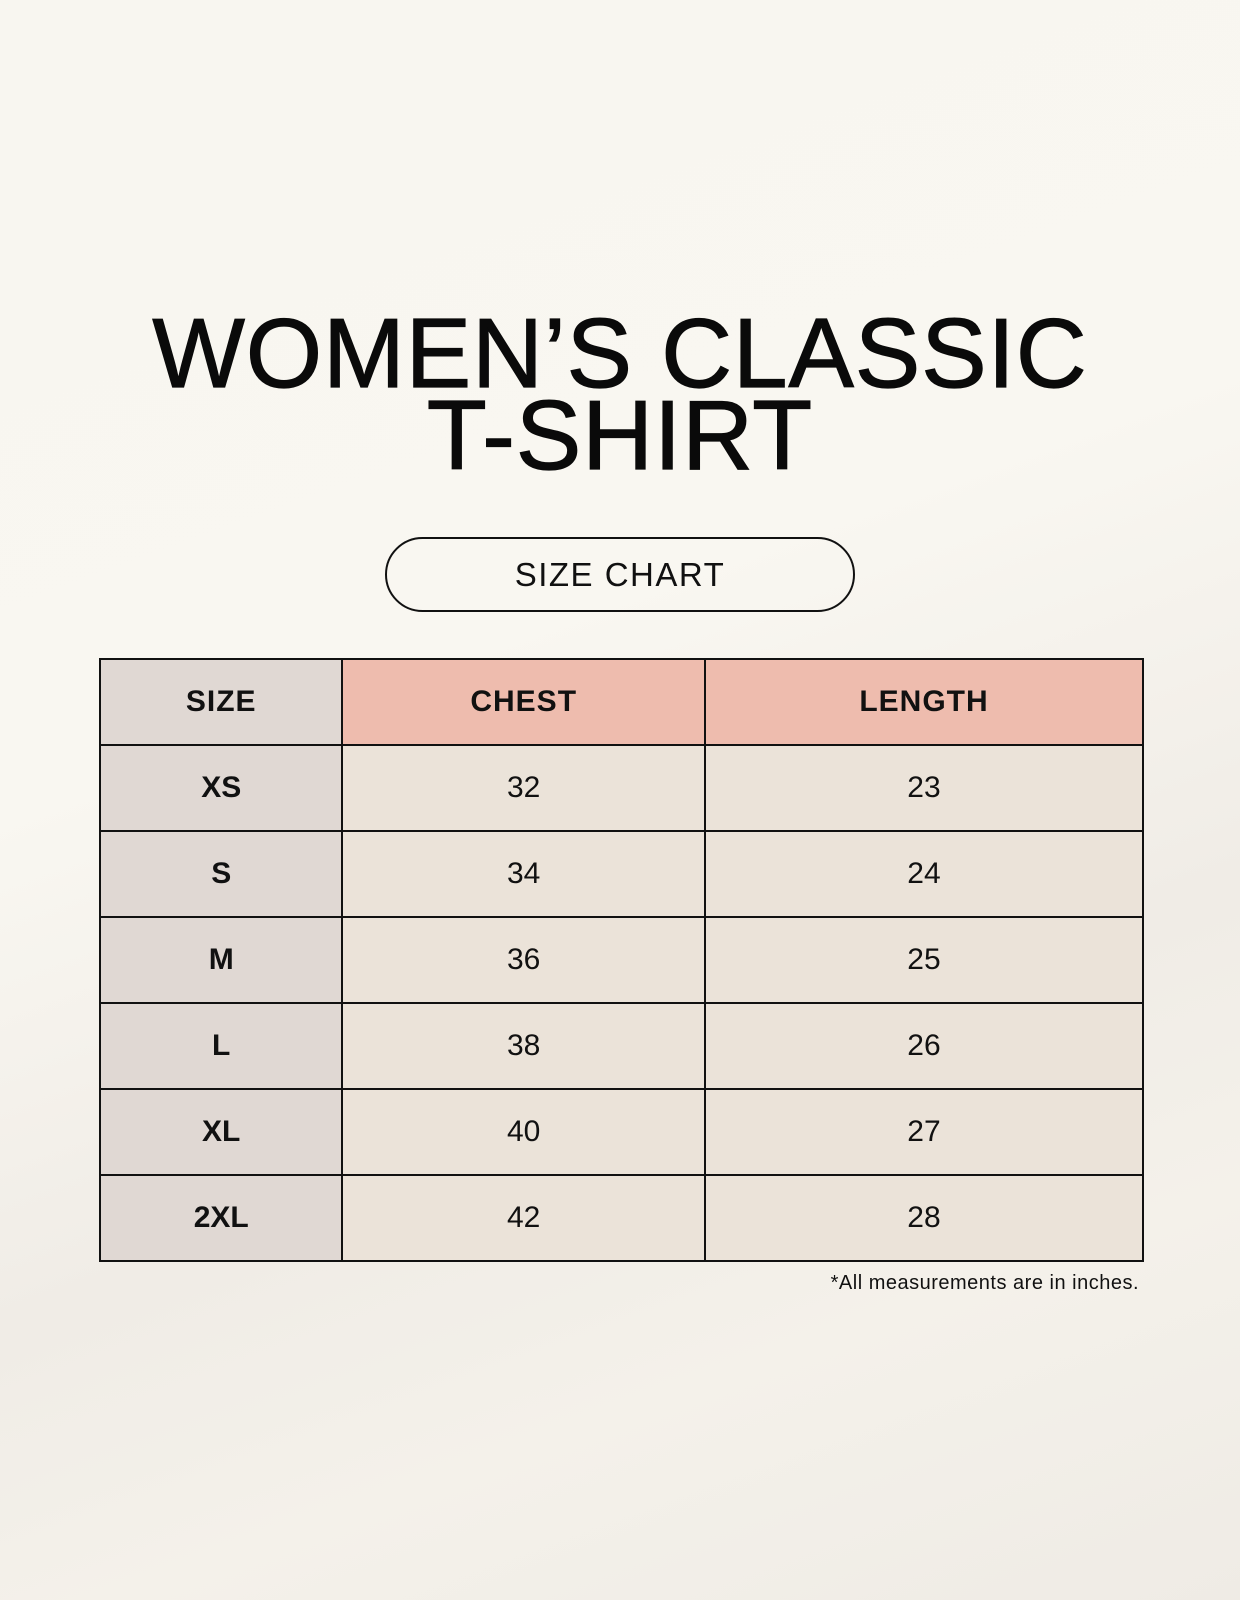 Image resolution: width=1240 pixels, height=1600 pixels. What do you see at coordinates (620, 574) in the screenshot?
I see `size-chart-badge: SIZE CHART` at bounding box center [620, 574].